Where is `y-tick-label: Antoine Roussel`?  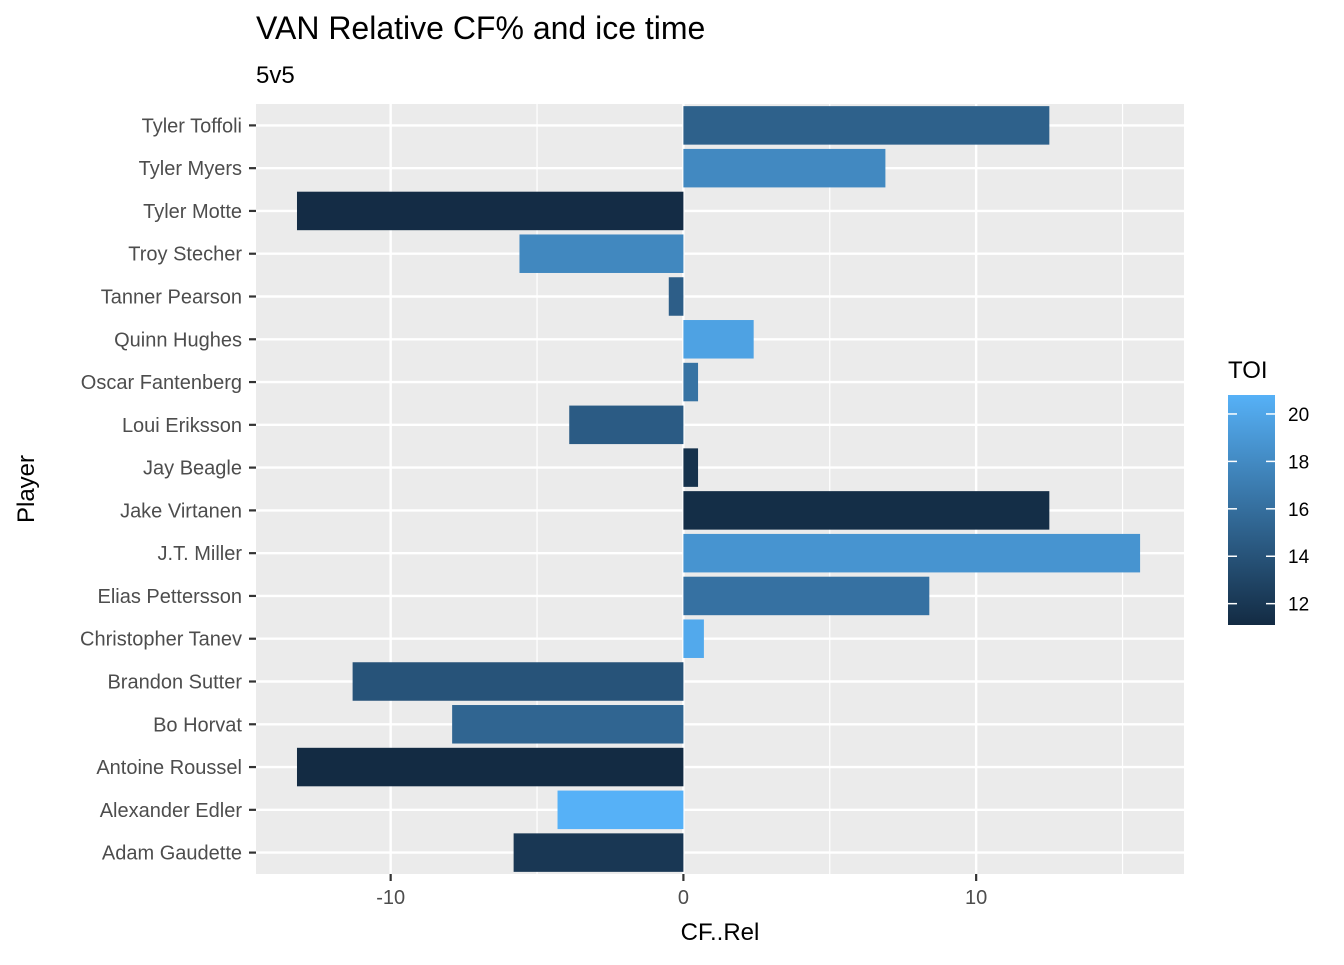 y-tick-label: Antoine Roussel is located at coordinates (169, 768).